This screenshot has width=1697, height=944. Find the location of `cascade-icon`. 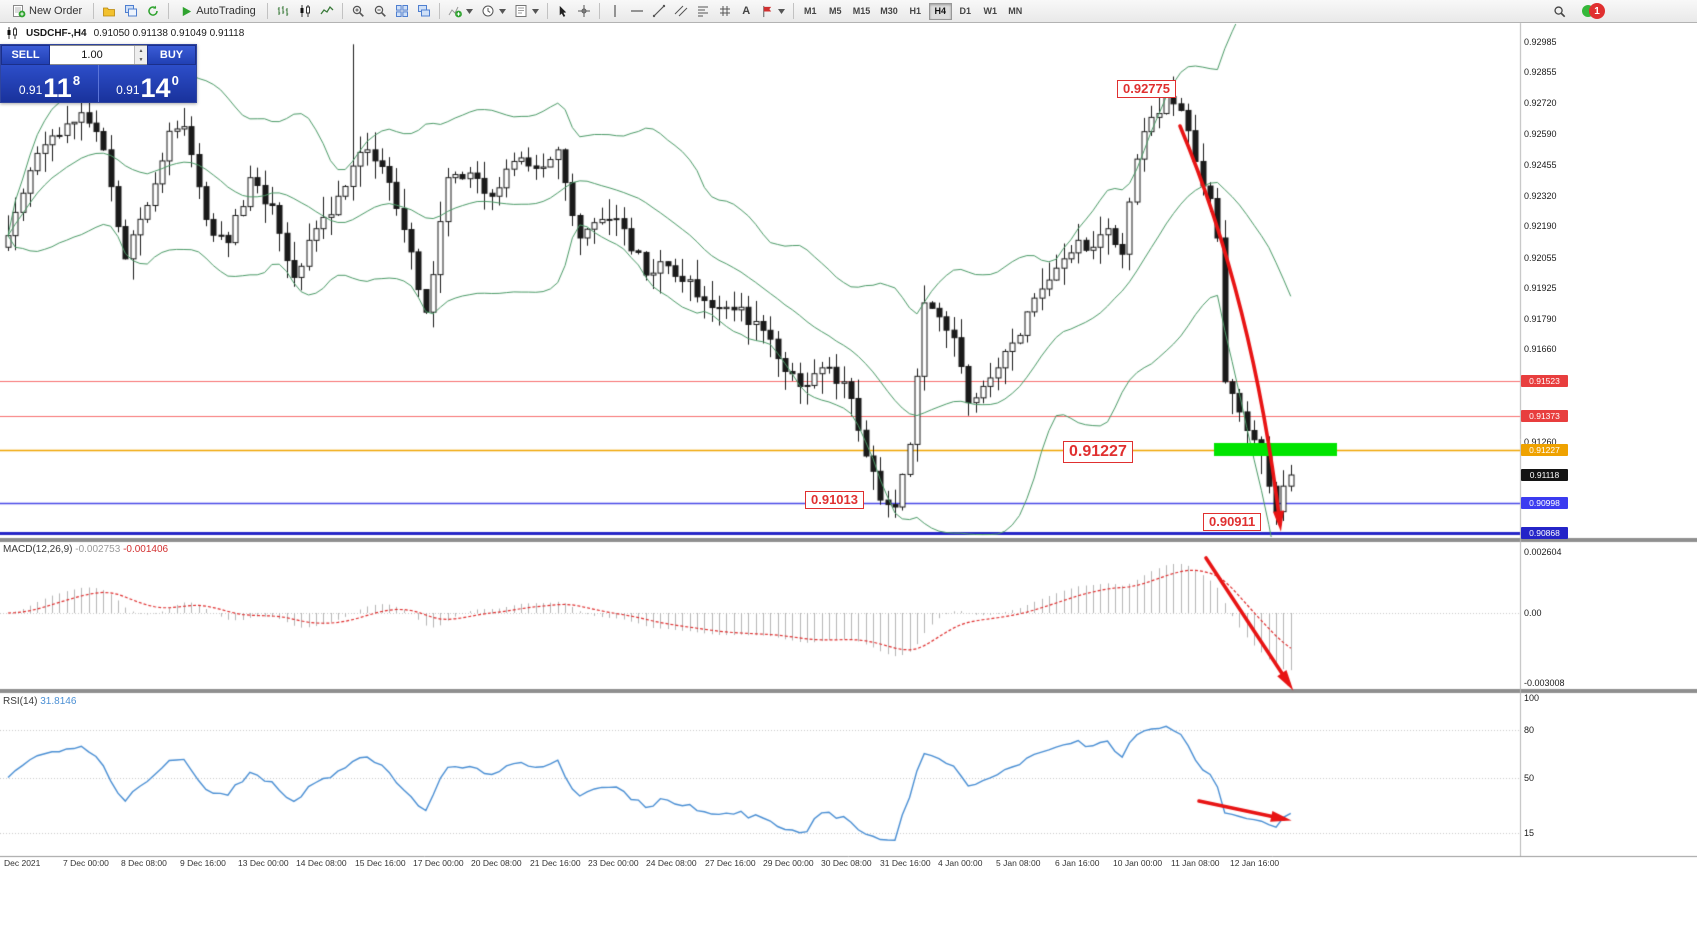

cascade-icon is located at coordinates (424, 11).